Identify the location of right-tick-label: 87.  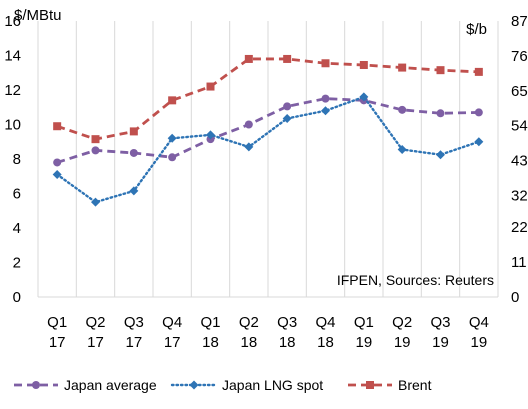
(519, 21).